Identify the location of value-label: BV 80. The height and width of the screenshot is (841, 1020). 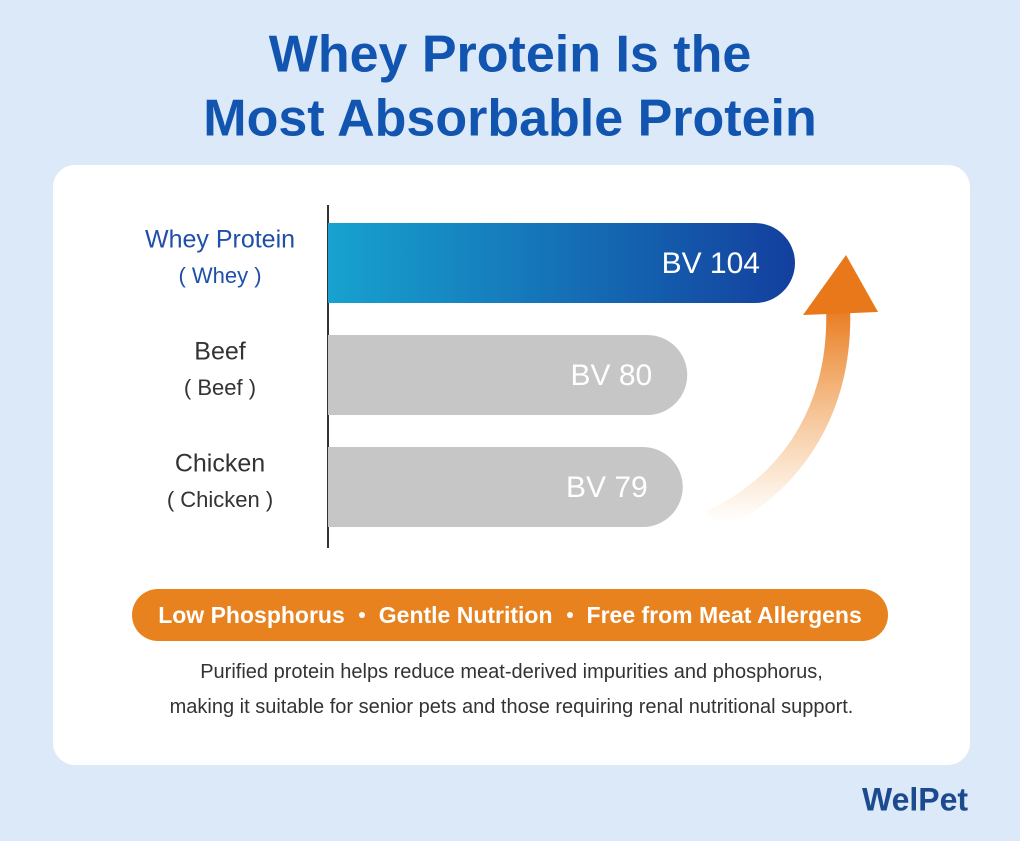
(611, 375).